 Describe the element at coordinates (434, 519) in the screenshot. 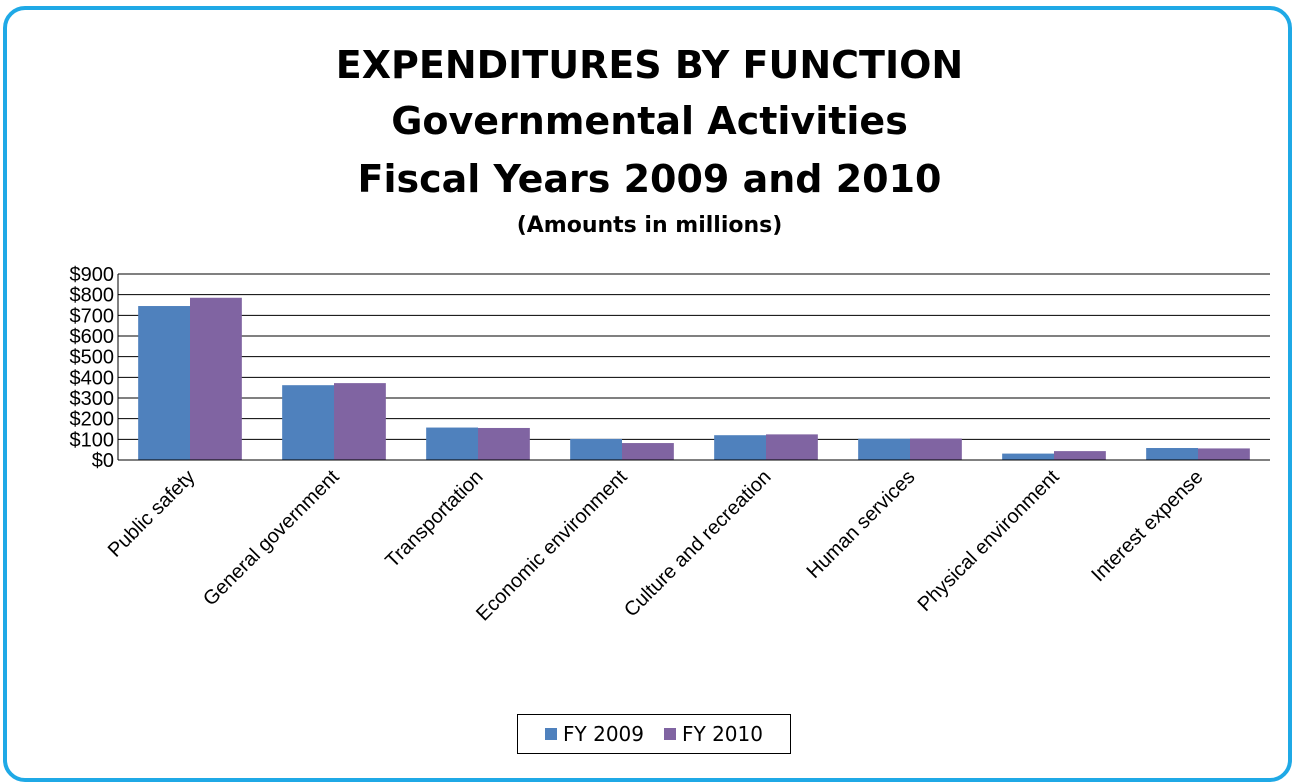

I see `x-category-label: Transportation` at that location.